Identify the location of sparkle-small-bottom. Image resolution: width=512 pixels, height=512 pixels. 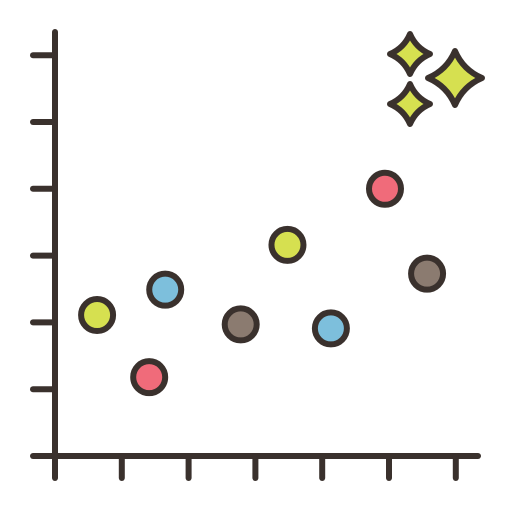
(410, 104).